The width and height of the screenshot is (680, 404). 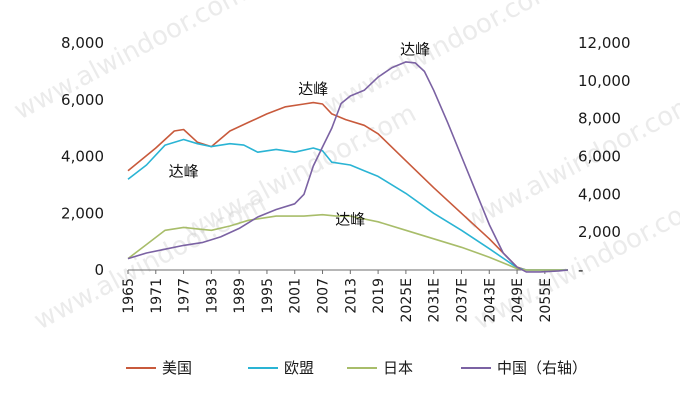 What do you see at coordinates (604, 81) in the screenshot?
I see `y-right-tick-label: 10,000` at bounding box center [604, 81].